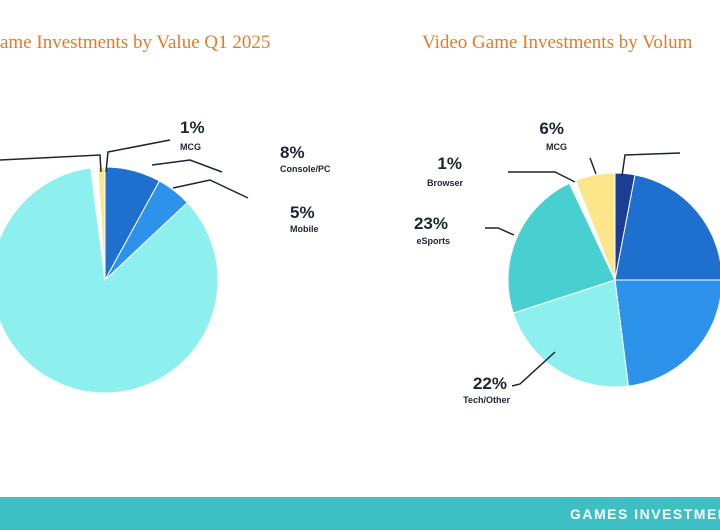  What do you see at coordinates (490, 383) in the screenshot?
I see `value-label: 22%` at bounding box center [490, 383].